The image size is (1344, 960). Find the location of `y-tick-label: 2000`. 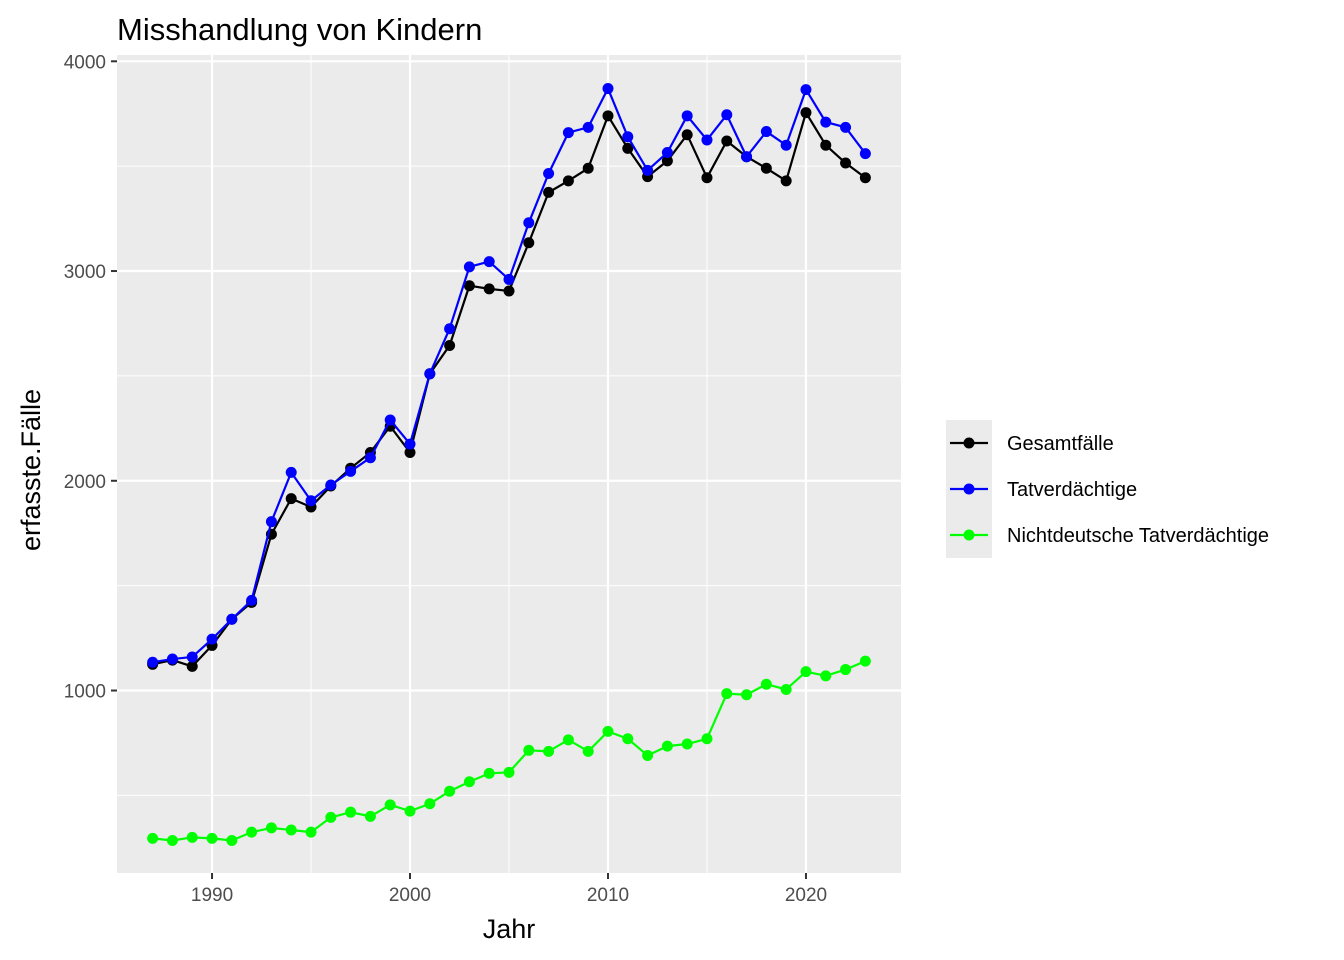

y-tick-label: 2000 is located at coordinates (85, 482).